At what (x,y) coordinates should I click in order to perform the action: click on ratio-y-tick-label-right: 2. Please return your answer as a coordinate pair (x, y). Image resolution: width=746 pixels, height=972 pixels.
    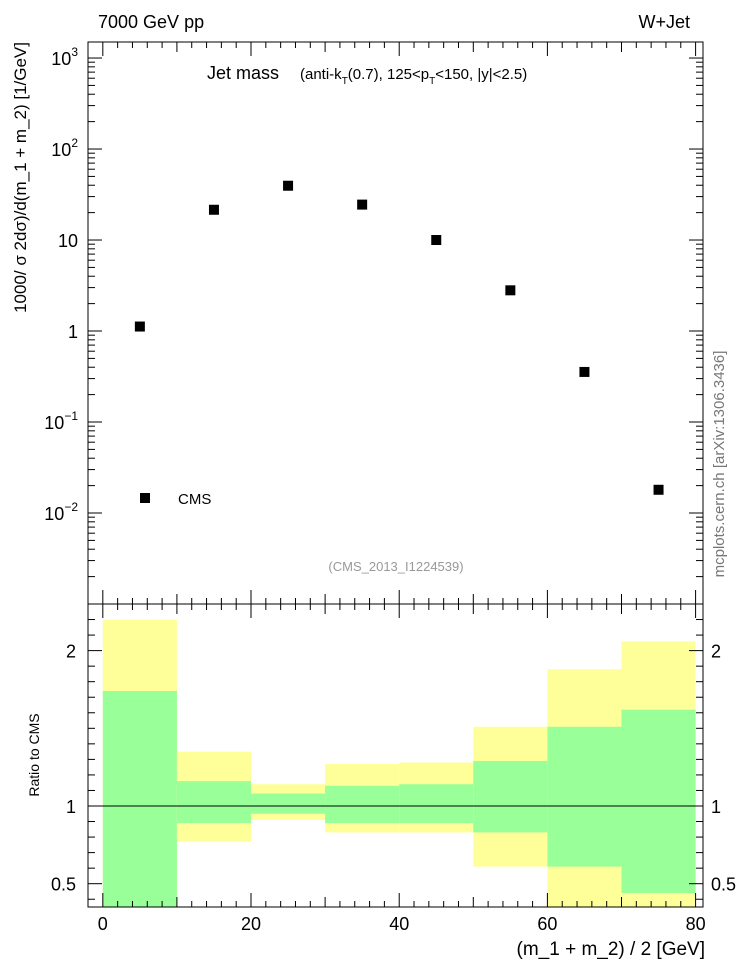
    Looking at the image, I should click on (716, 652).